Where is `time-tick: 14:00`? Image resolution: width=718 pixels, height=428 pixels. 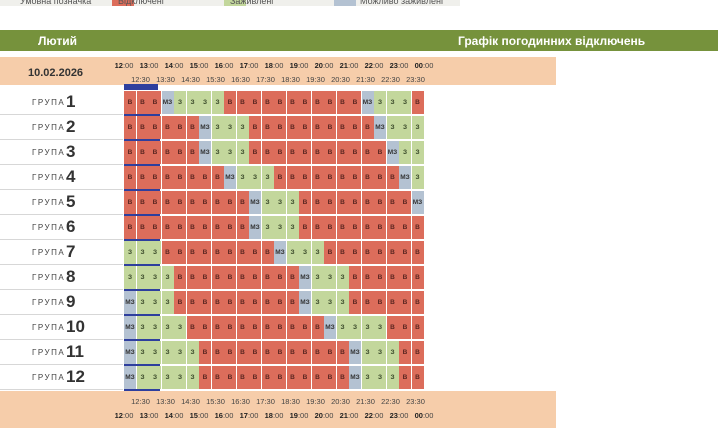
time-tick: 14:00 is located at coordinates (174, 415).